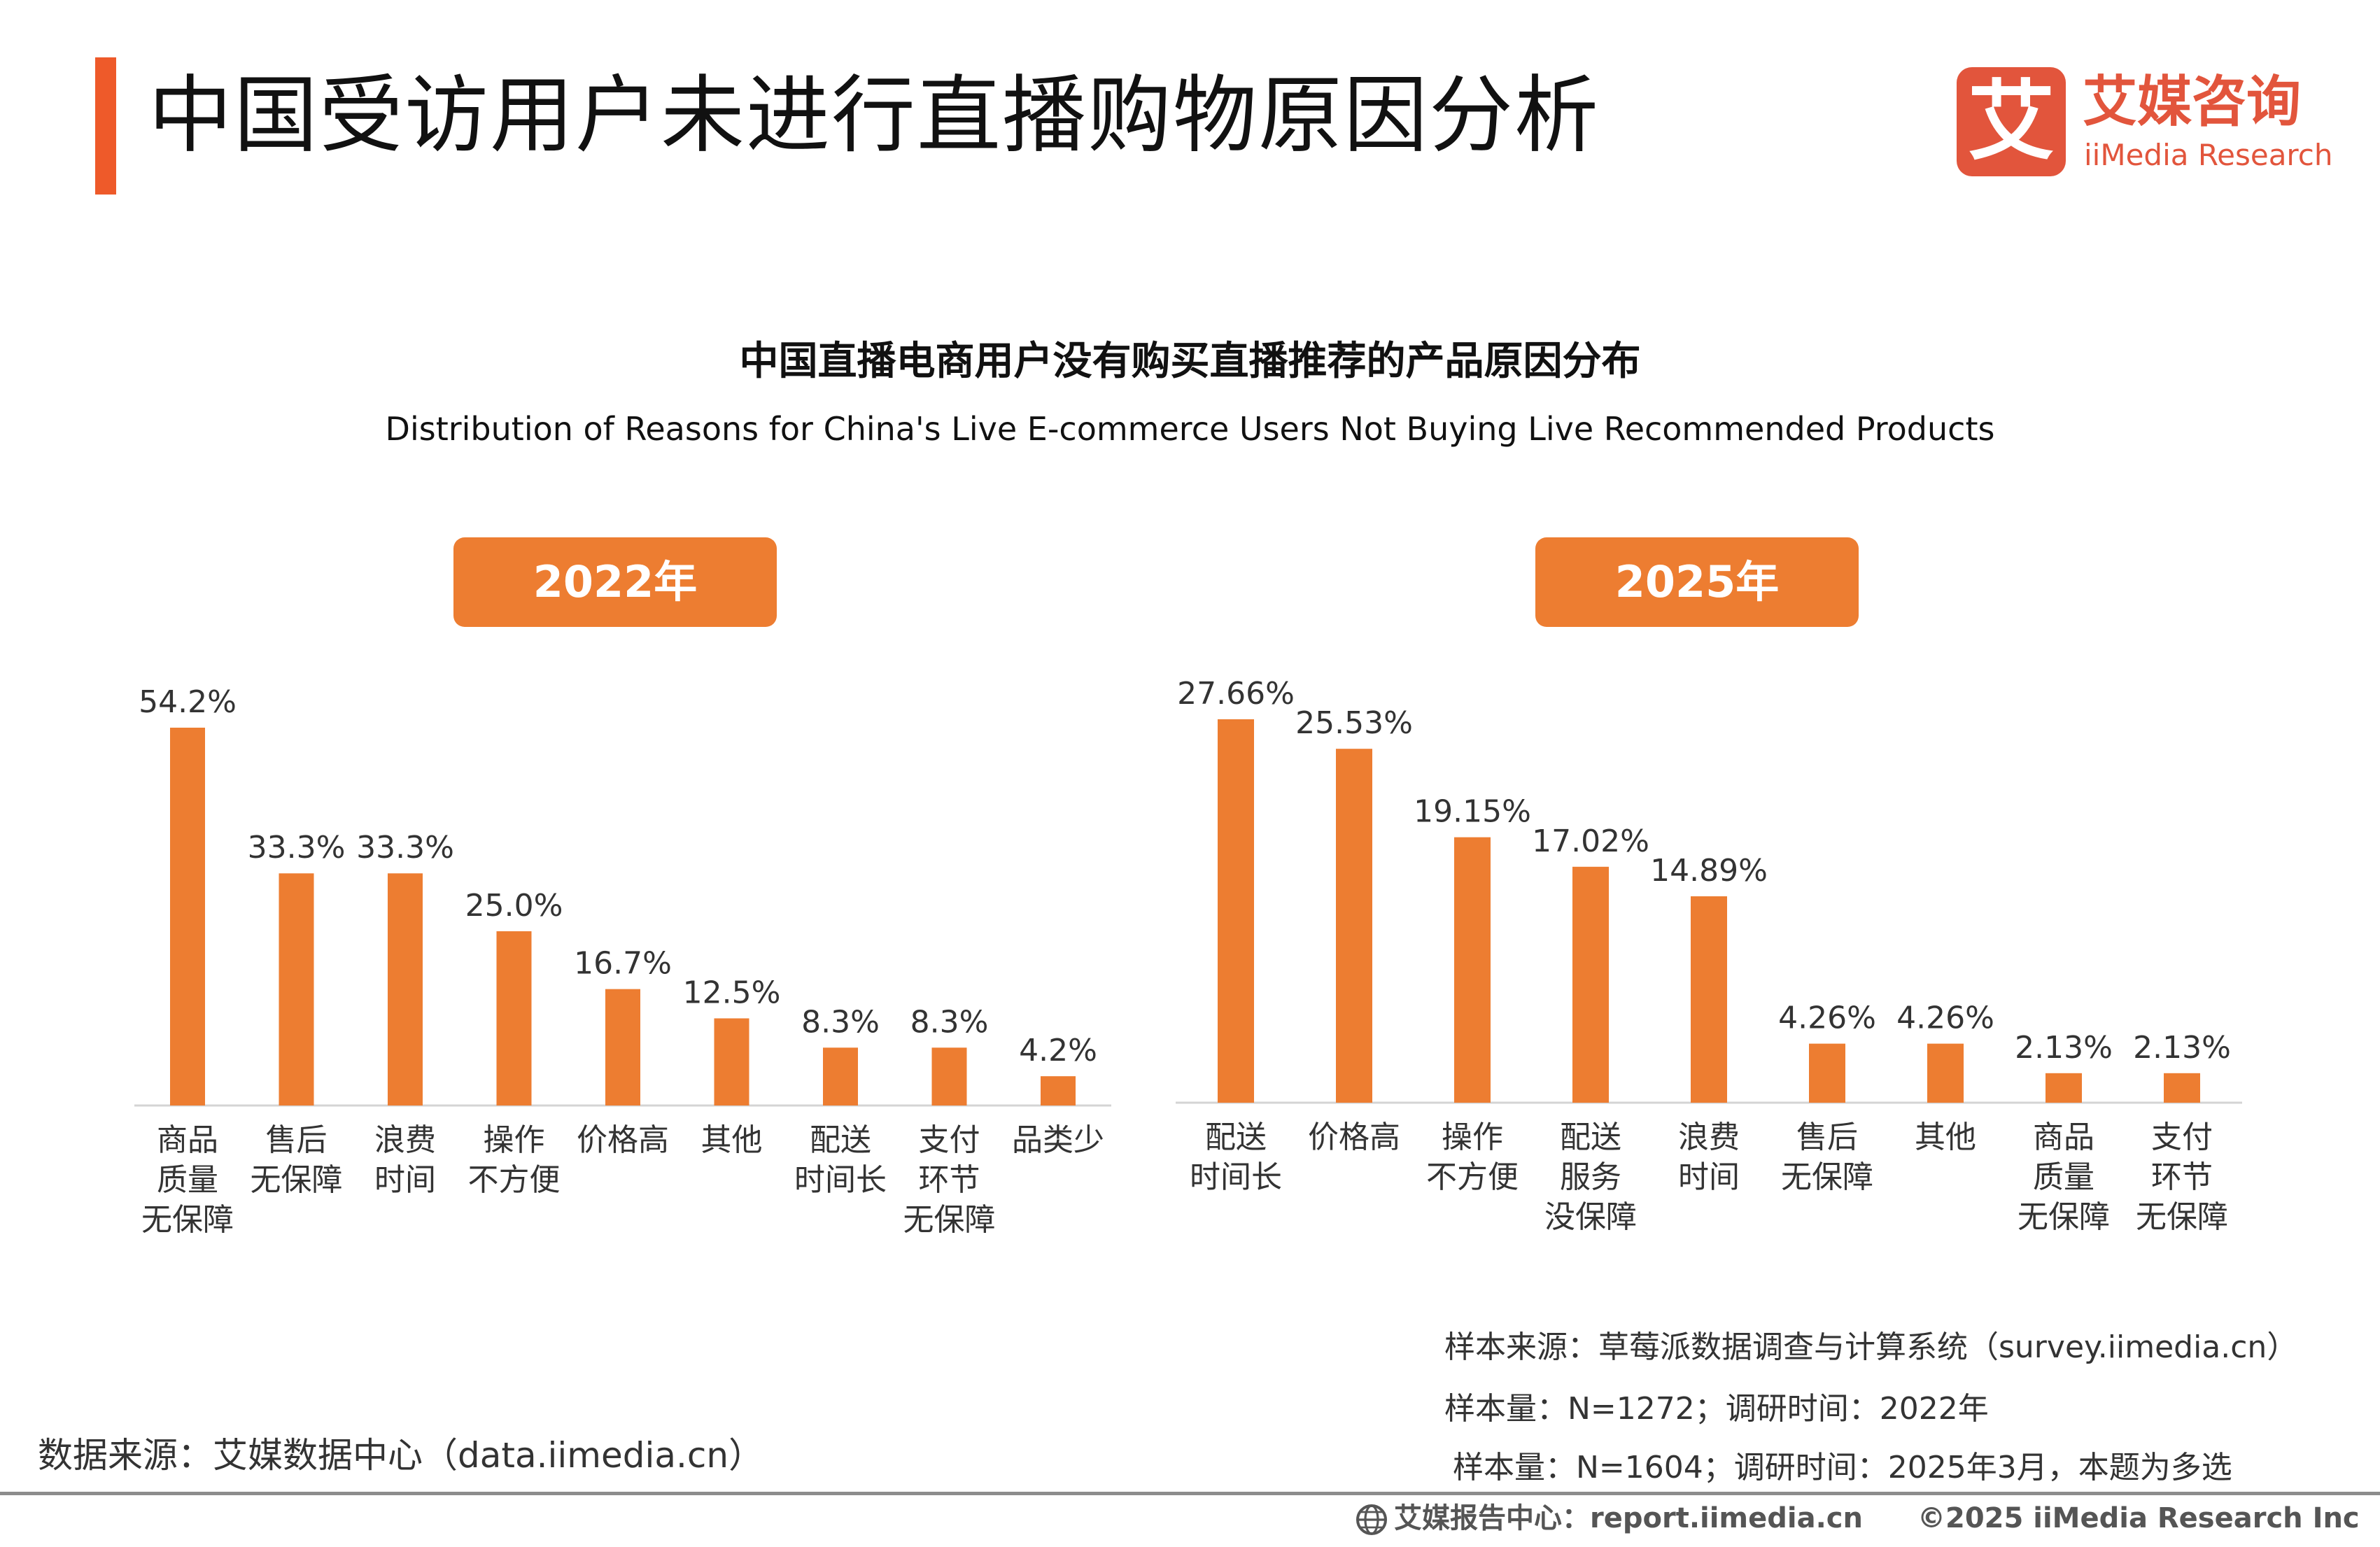 This screenshot has width=2380, height=1547. What do you see at coordinates (1709, 871) in the screenshot?
I see `data-label: 14.89%` at bounding box center [1709, 871].